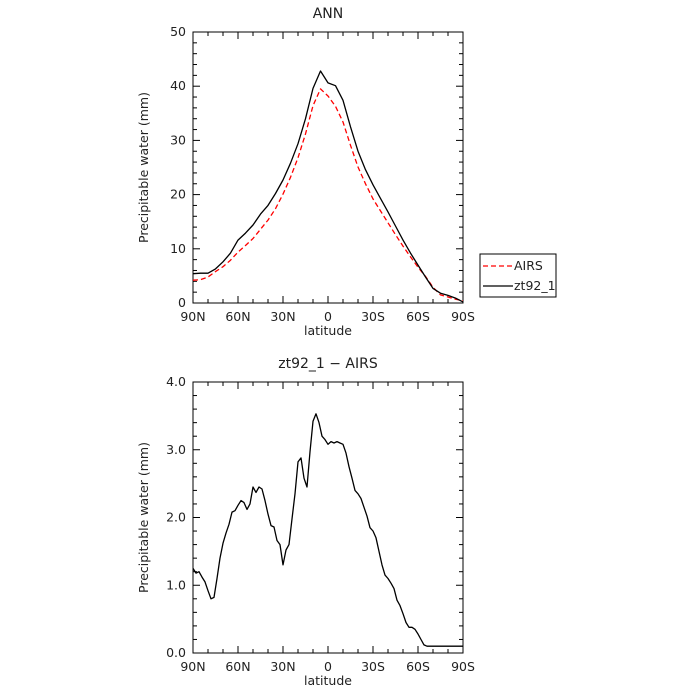  Describe the element at coordinates (176, 584) in the screenshot. I see `y-tick-label: 1.0` at that location.